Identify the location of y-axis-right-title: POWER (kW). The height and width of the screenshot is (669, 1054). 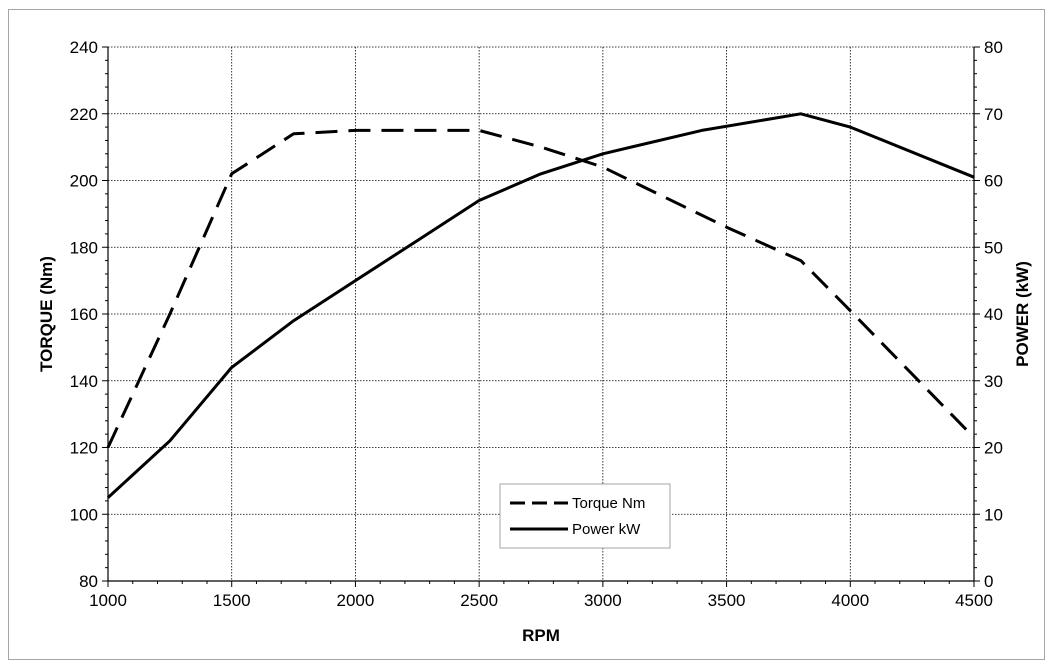
(1022, 314).